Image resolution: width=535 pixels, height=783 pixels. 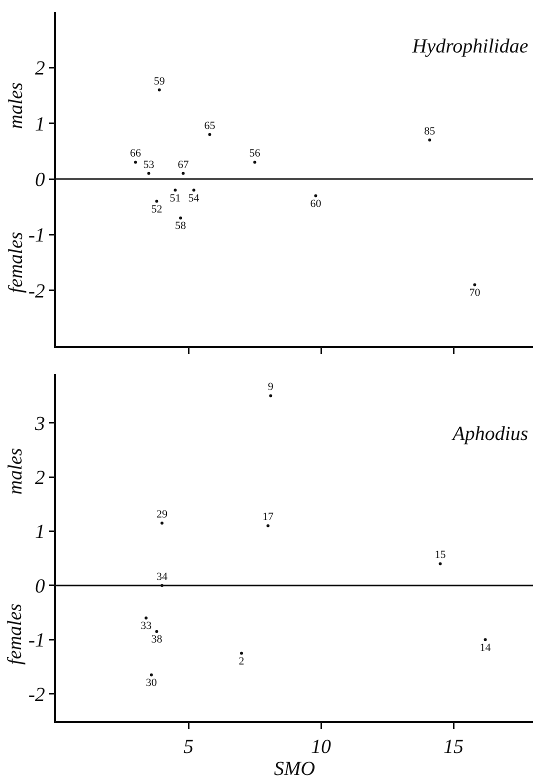 I want to click on series-label: 51, so click(x=175, y=198).